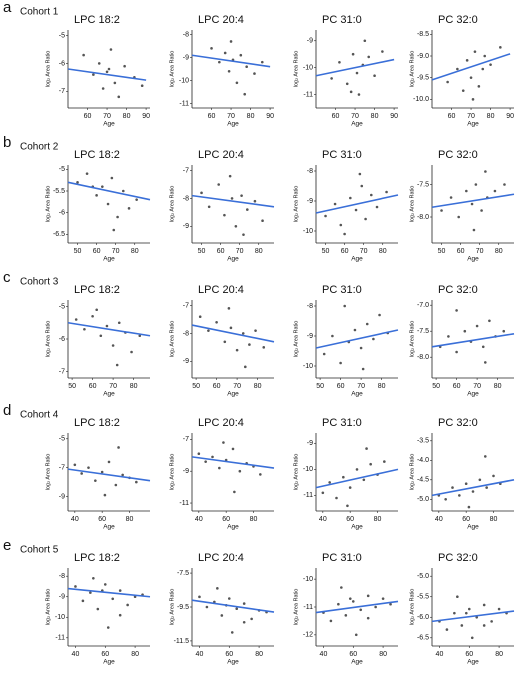 This screenshot has width=520, height=678. What do you see at coordinates (423, 56) in the screenshot?
I see `y-tick-label: -9.0` at bounding box center [423, 56].